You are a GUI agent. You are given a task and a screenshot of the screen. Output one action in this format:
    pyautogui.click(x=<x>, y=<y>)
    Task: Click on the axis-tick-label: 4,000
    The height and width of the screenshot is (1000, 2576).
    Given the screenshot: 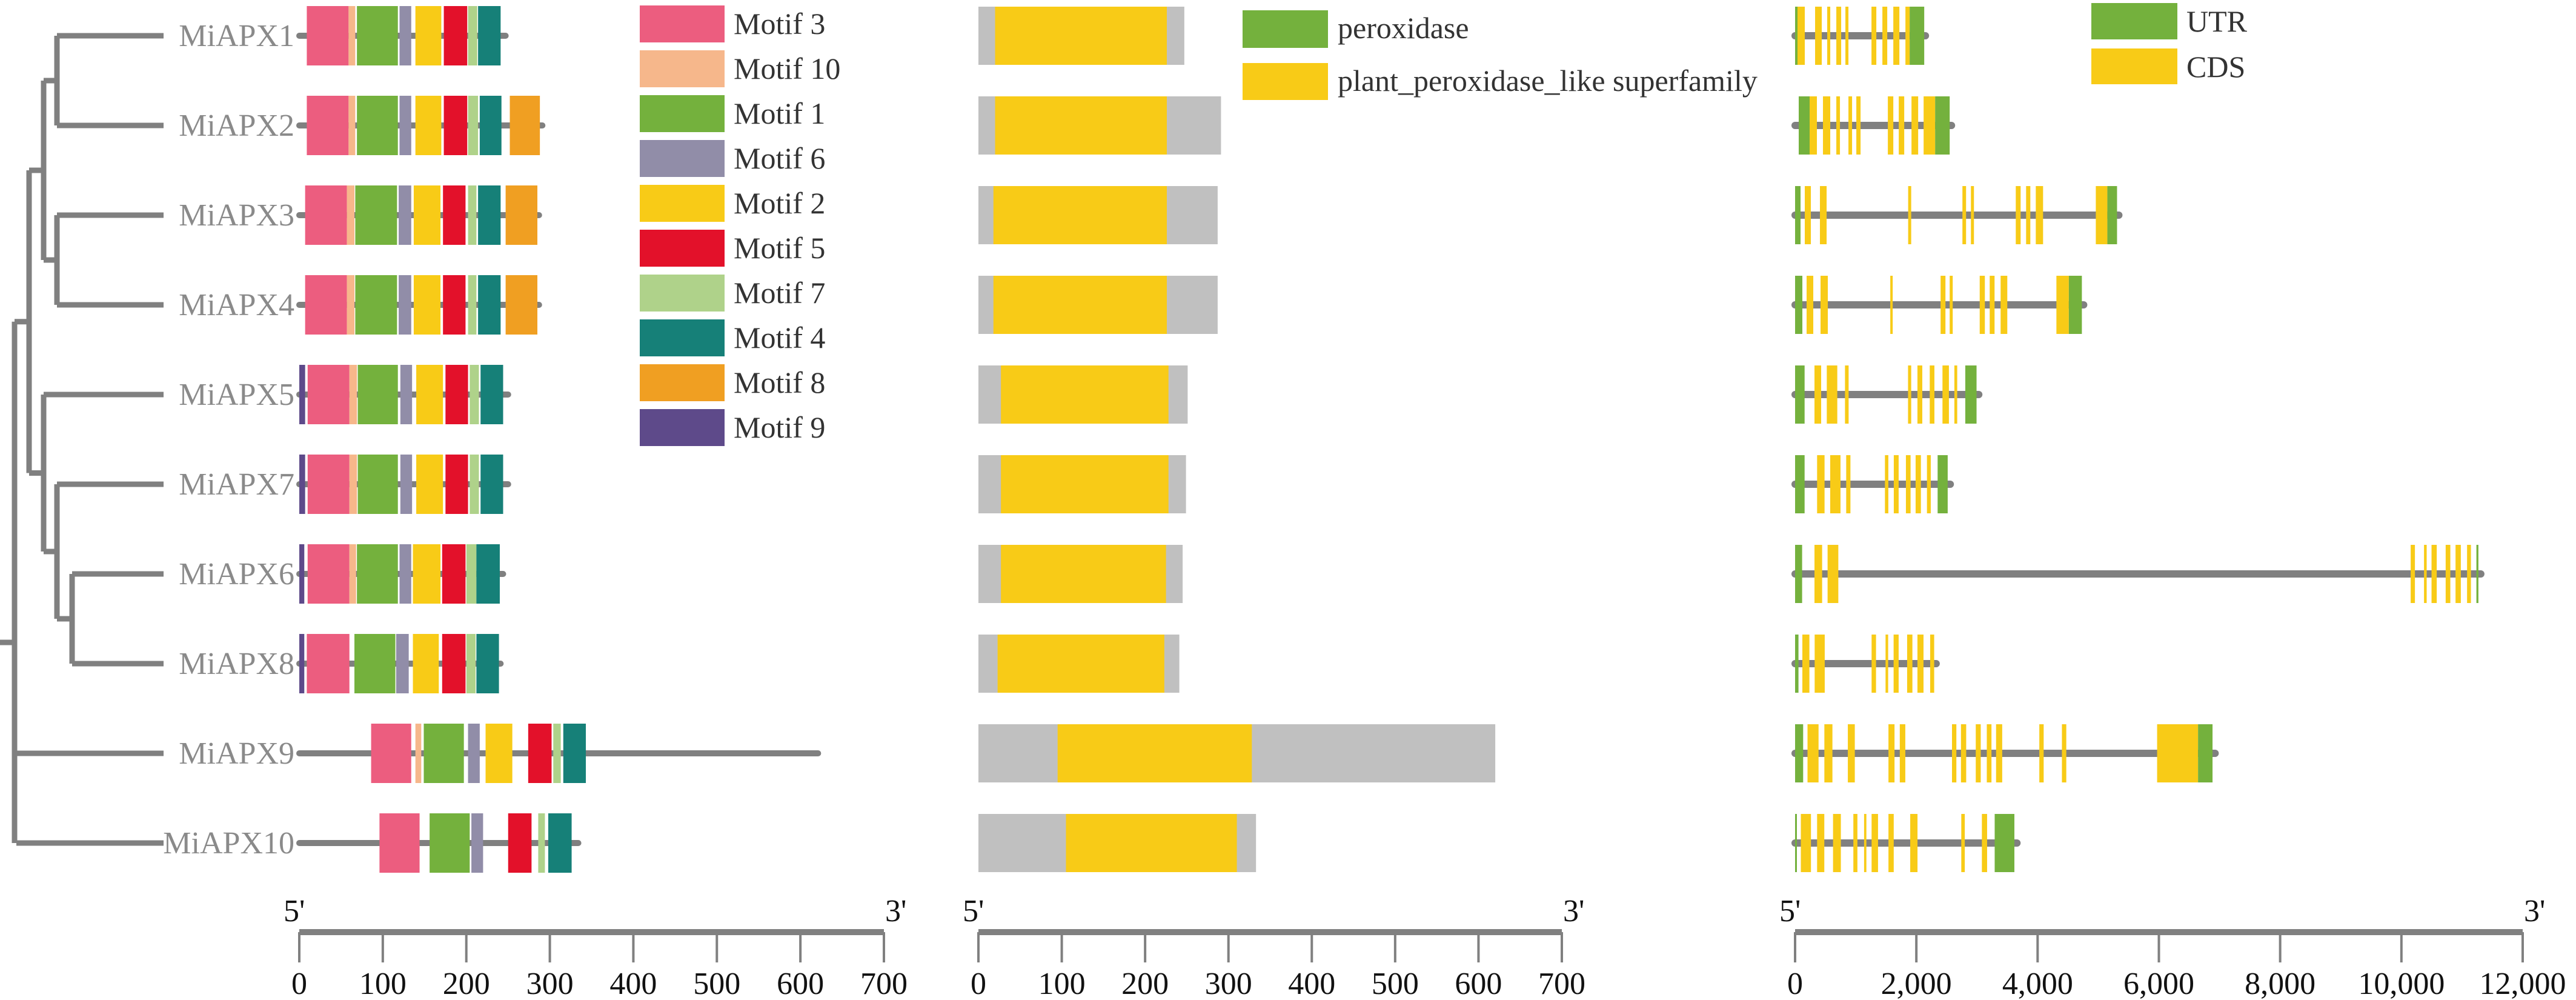 What is the action you would take?
    pyautogui.click(x=2037, y=983)
    